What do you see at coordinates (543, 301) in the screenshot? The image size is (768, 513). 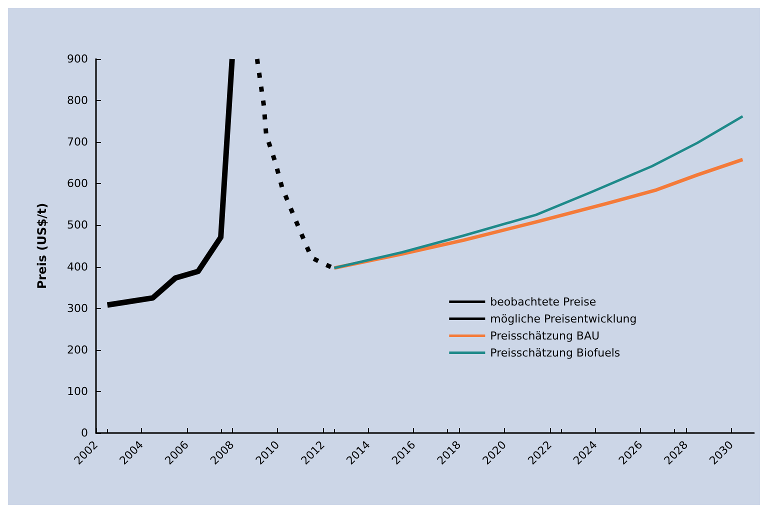 I see `legend-label: beobachtete Preise` at bounding box center [543, 301].